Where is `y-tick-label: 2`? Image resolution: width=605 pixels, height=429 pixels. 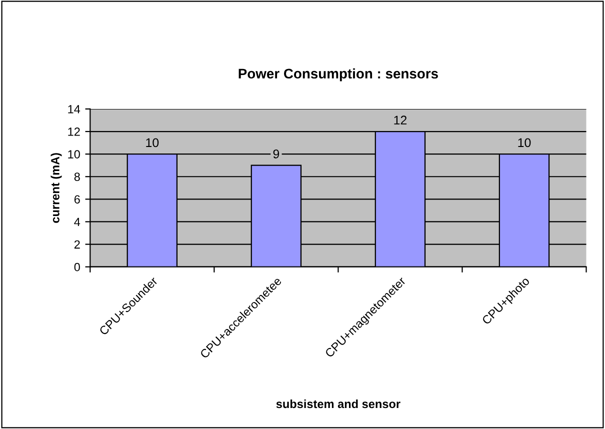 y-tick-label: 2 is located at coordinates (77, 244).